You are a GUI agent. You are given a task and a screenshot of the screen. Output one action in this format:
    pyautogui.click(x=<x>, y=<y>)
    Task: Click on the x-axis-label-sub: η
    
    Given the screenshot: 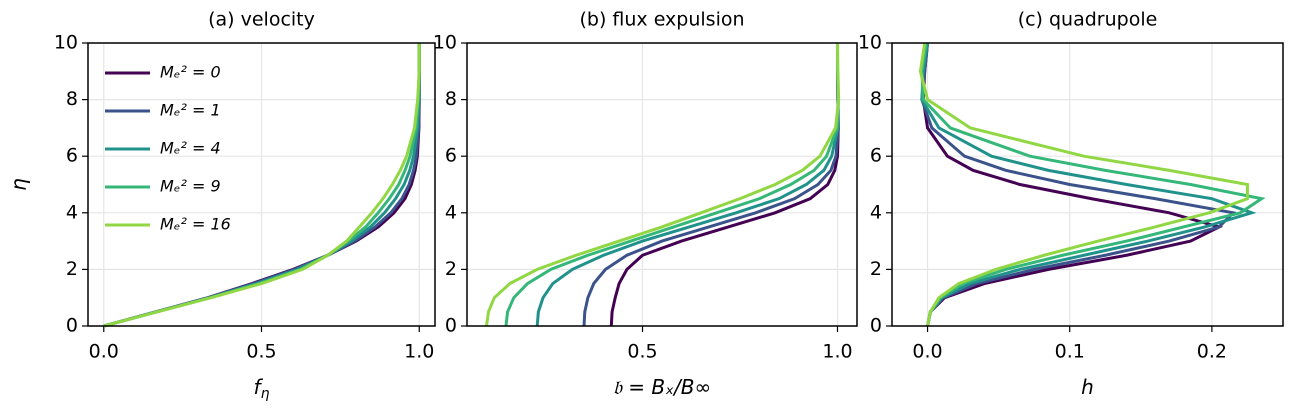 What is the action you would take?
    pyautogui.click(x=265, y=394)
    